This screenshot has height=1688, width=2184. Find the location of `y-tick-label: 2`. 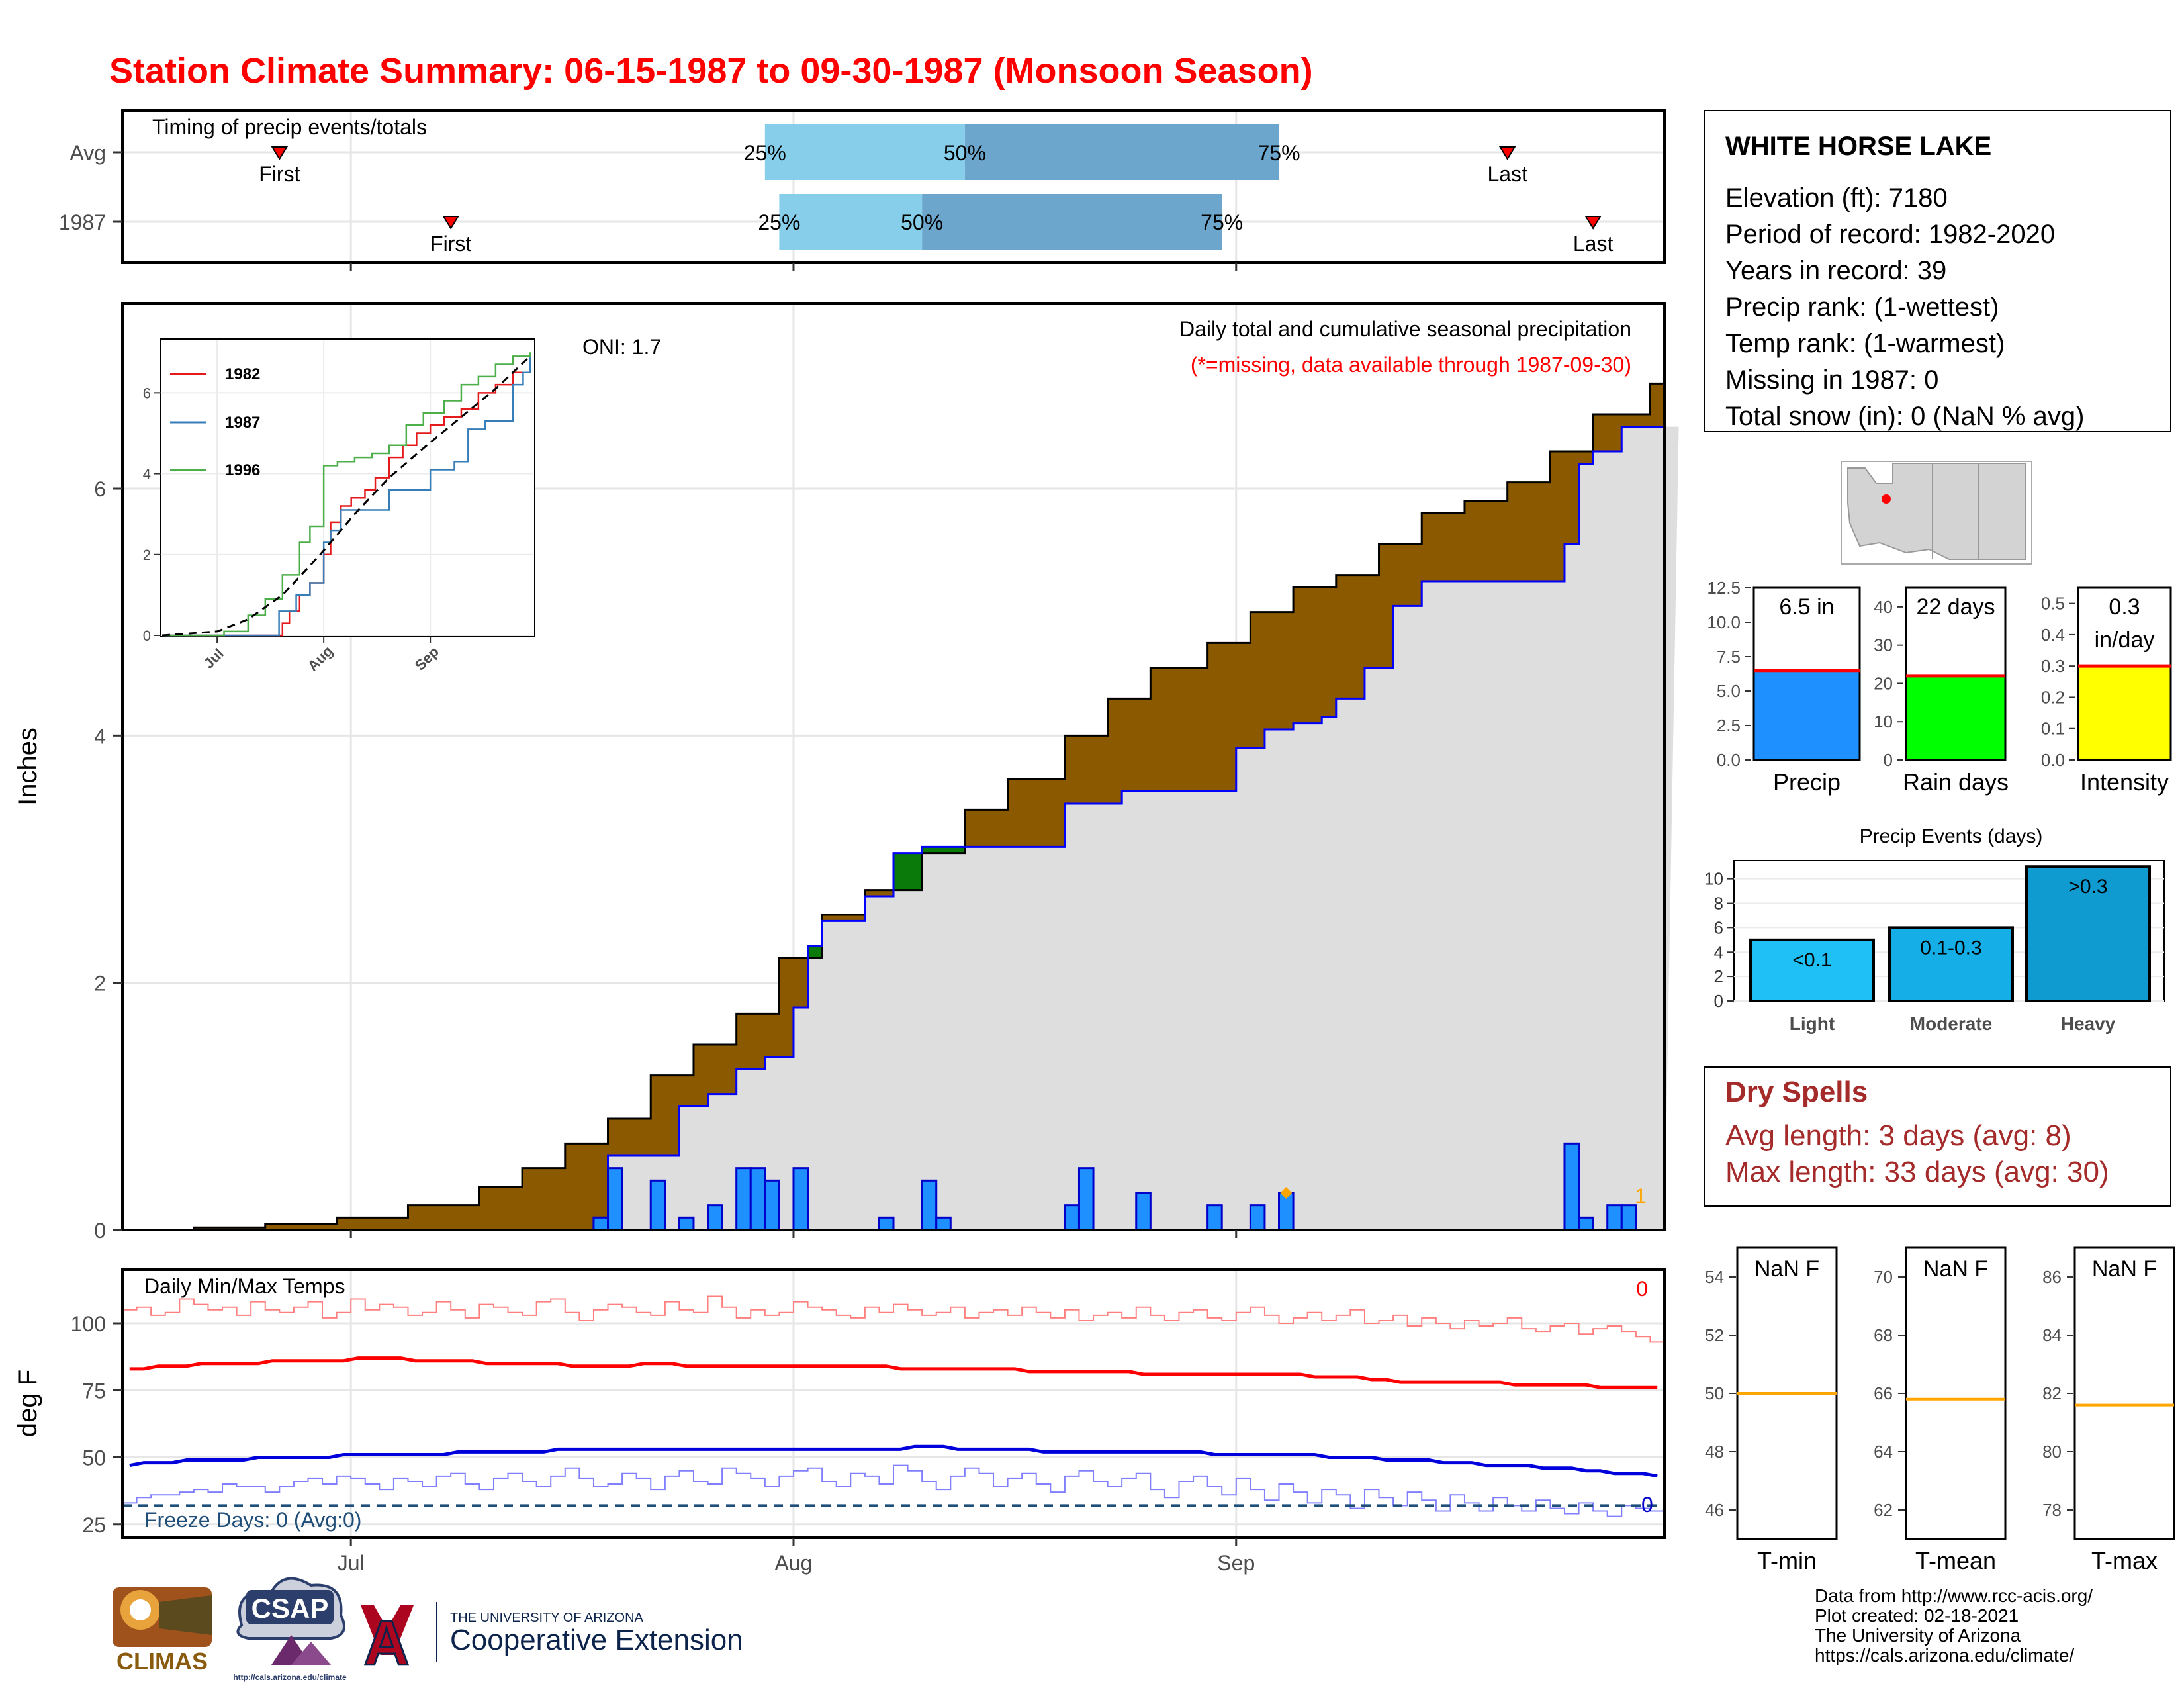

y-tick-label: 2 is located at coordinates (100, 984).